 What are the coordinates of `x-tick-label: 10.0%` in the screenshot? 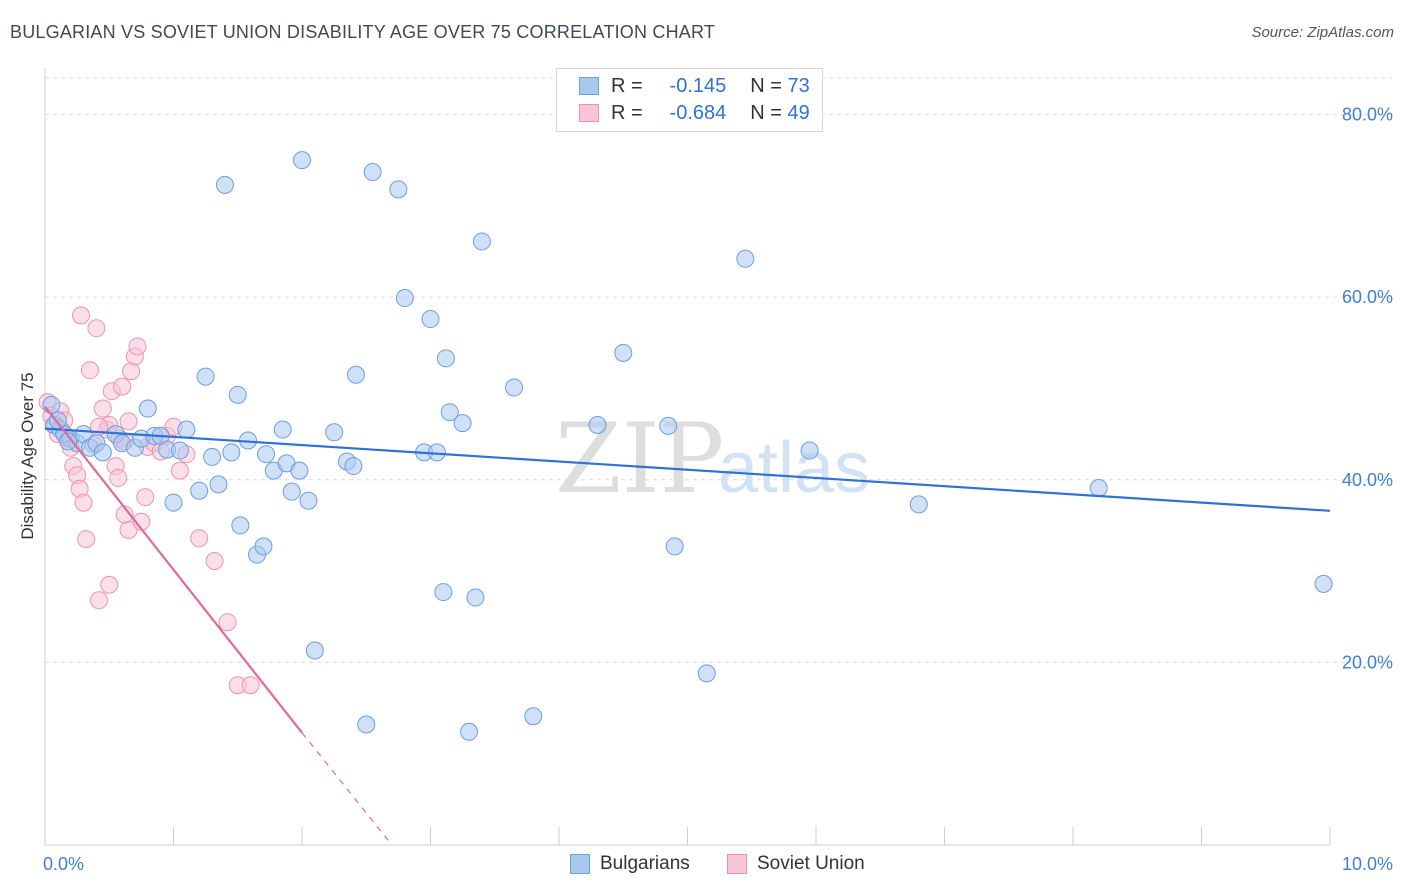 It's located at (1367, 864).